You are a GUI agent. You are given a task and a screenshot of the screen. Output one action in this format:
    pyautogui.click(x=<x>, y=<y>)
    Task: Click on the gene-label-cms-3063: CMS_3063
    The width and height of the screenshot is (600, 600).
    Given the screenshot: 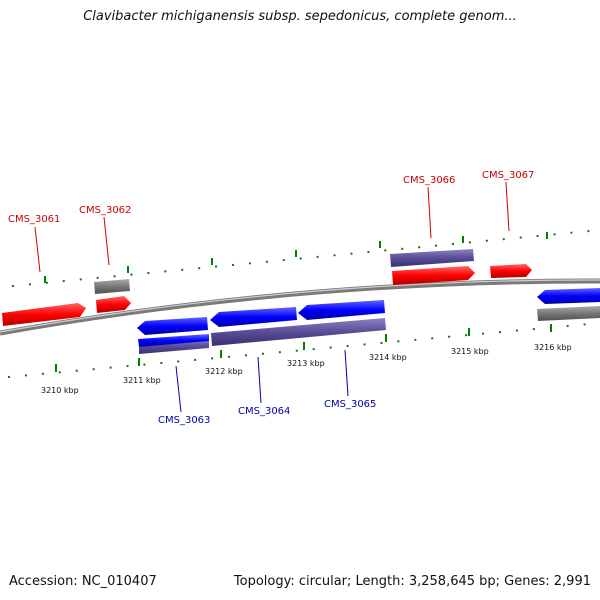 What is the action you would take?
    pyautogui.click(x=184, y=420)
    